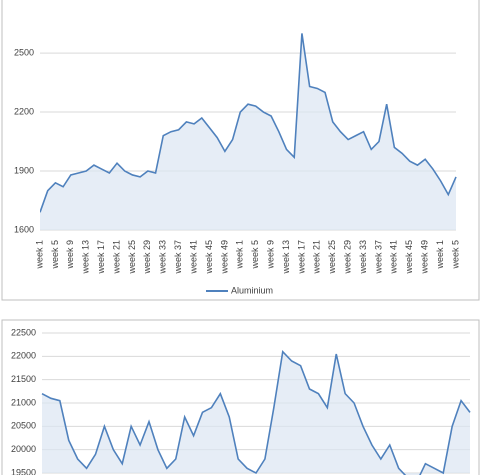  What do you see at coordinates (23, 332) in the screenshot?
I see `y-tick-label: 22500` at bounding box center [23, 332].